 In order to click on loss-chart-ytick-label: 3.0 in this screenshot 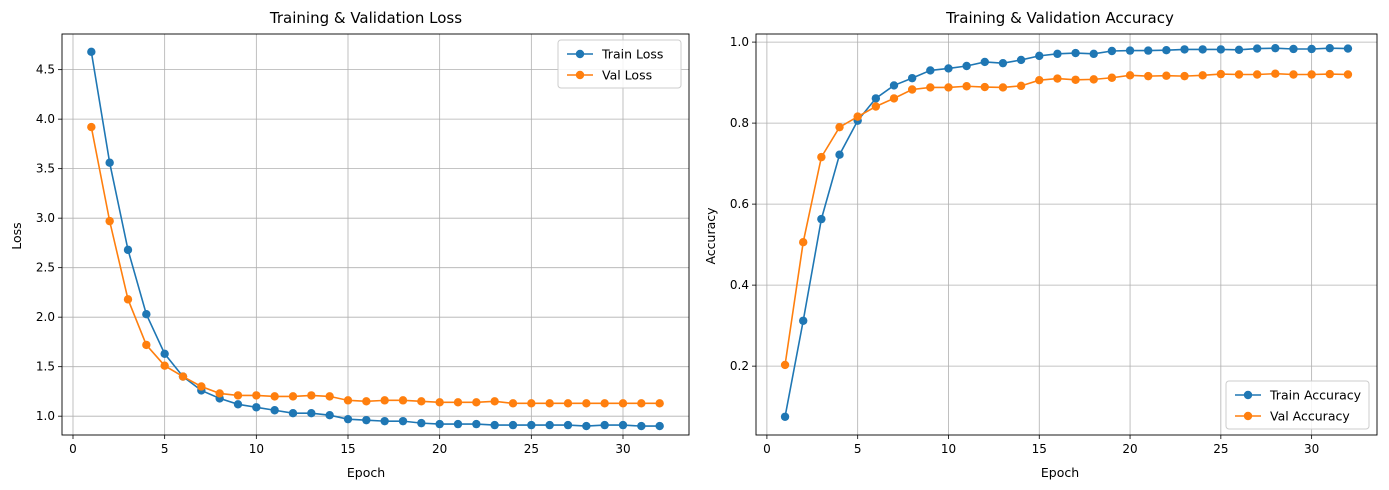, I will do `click(45, 218)`.